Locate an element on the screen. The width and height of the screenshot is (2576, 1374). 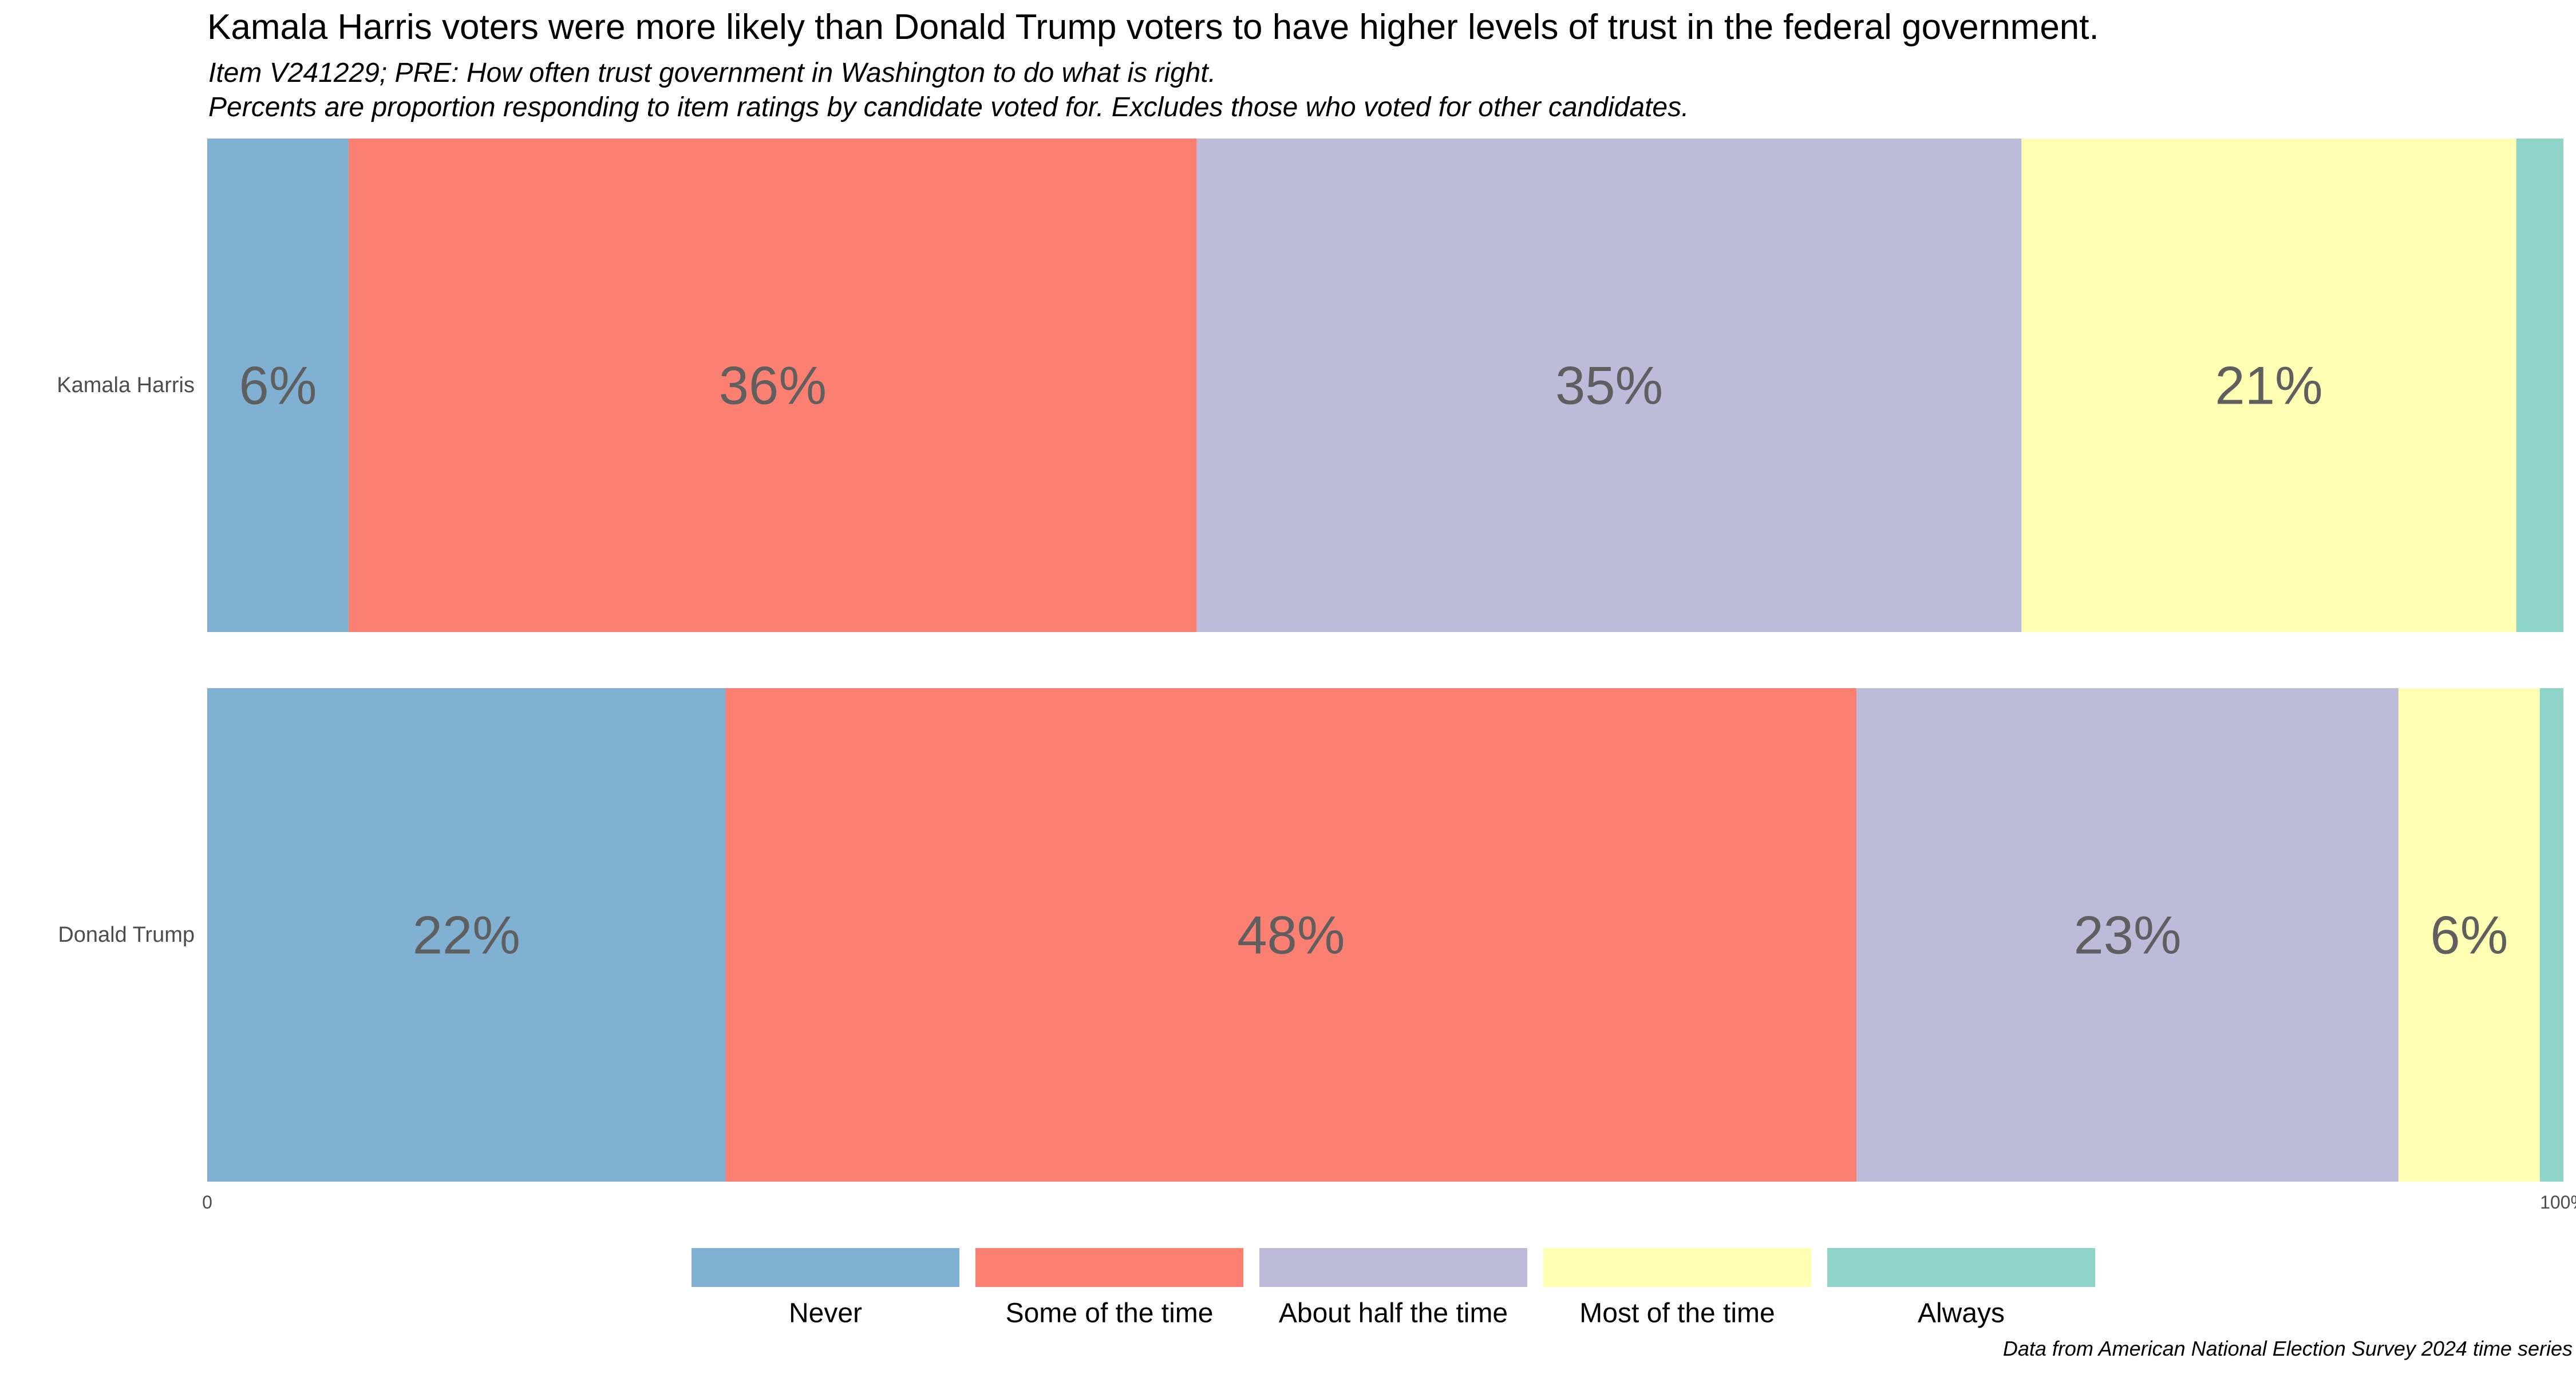
legend-label-always: Always is located at coordinates (1961, 1314).